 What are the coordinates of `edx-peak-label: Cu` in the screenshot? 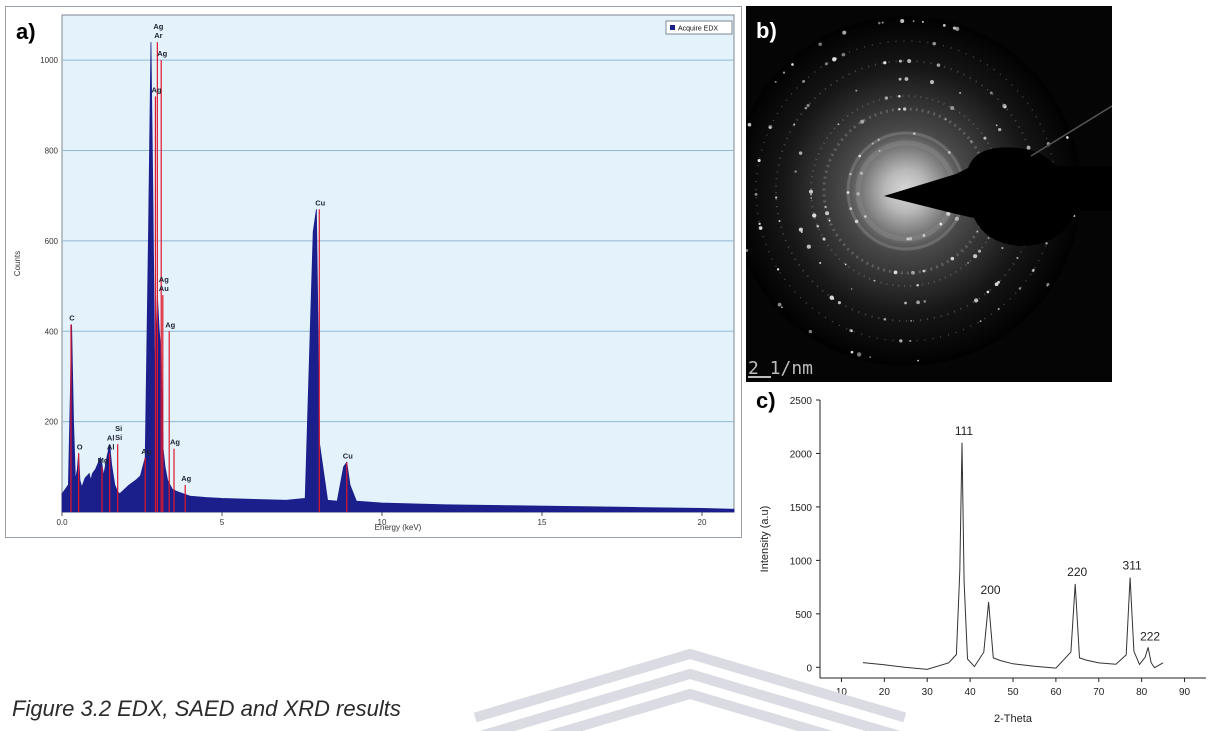 It's located at (348, 455).